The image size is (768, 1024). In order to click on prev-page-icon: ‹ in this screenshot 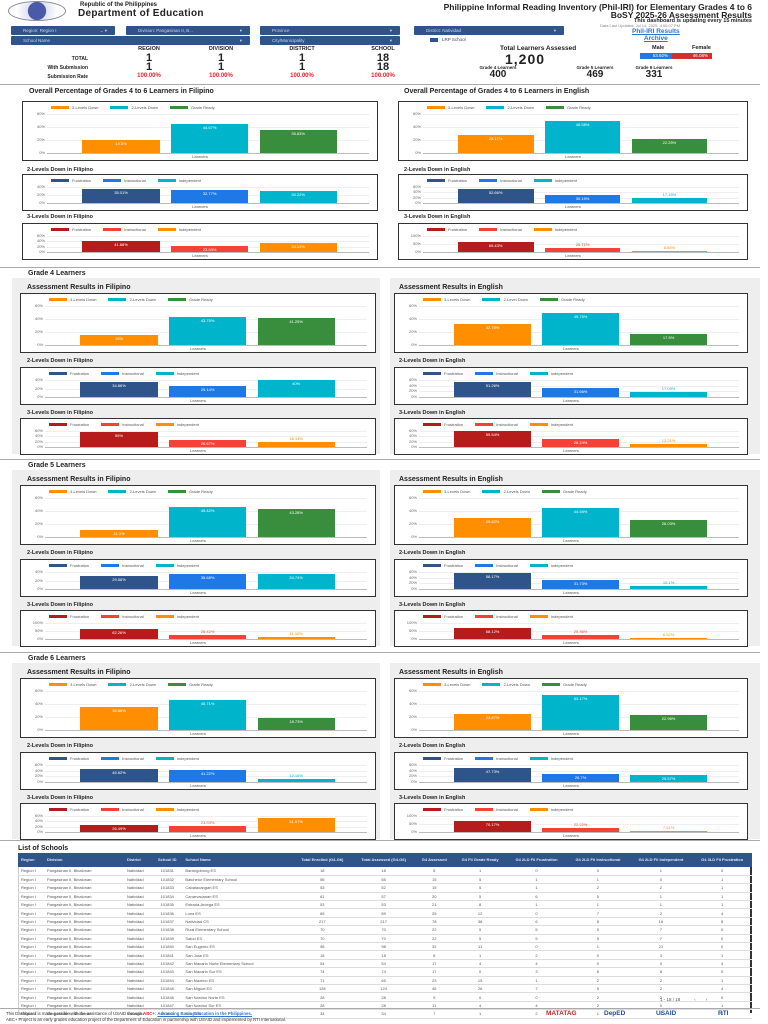, I will do `click(695, 999)`.